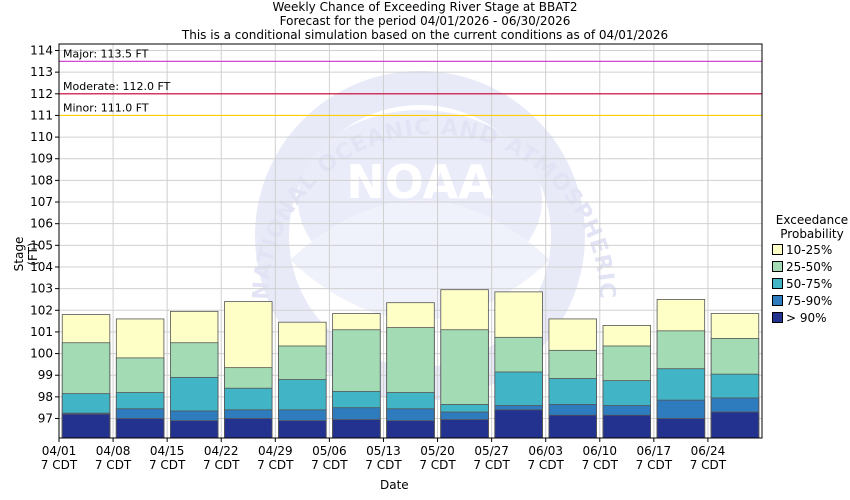 The image size is (850, 500). What do you see at coordinates (41, 332) in the screenshot?
I see `y-tick-label: 101` at bounding box center [41, 332].